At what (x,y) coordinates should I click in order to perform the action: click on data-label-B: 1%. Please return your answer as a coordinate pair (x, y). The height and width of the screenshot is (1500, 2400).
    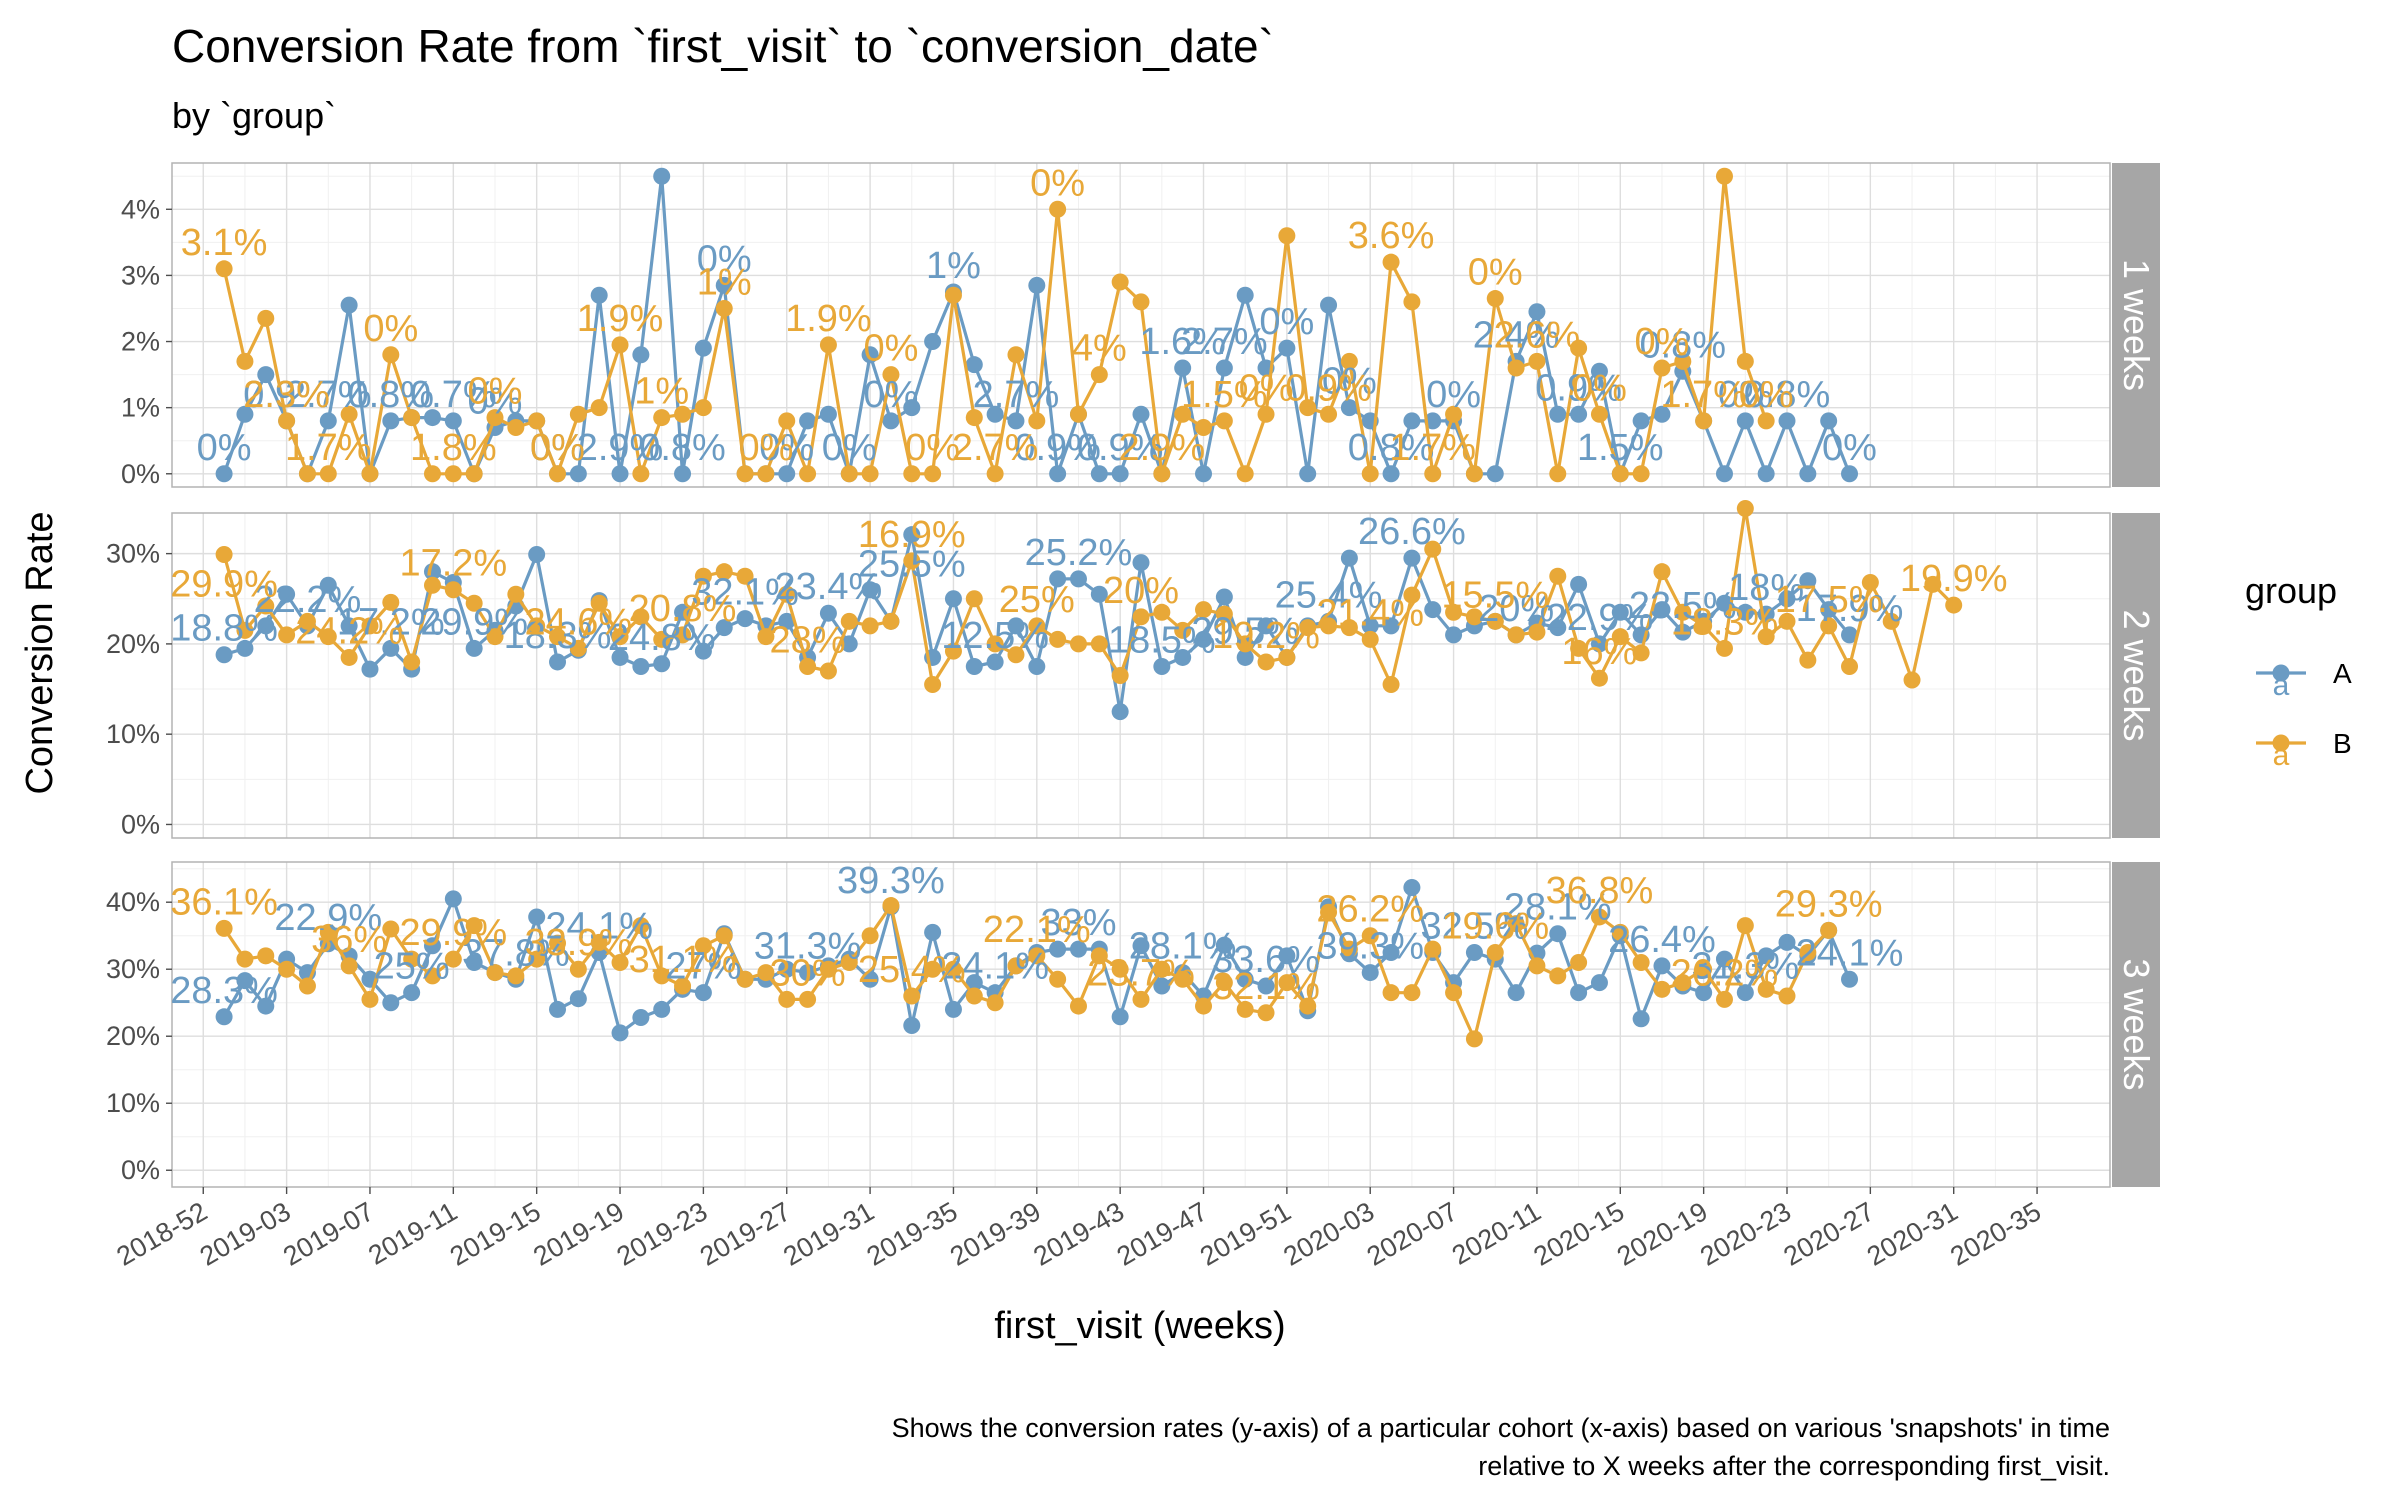
    Looking at the image, I should click on (724, 282).